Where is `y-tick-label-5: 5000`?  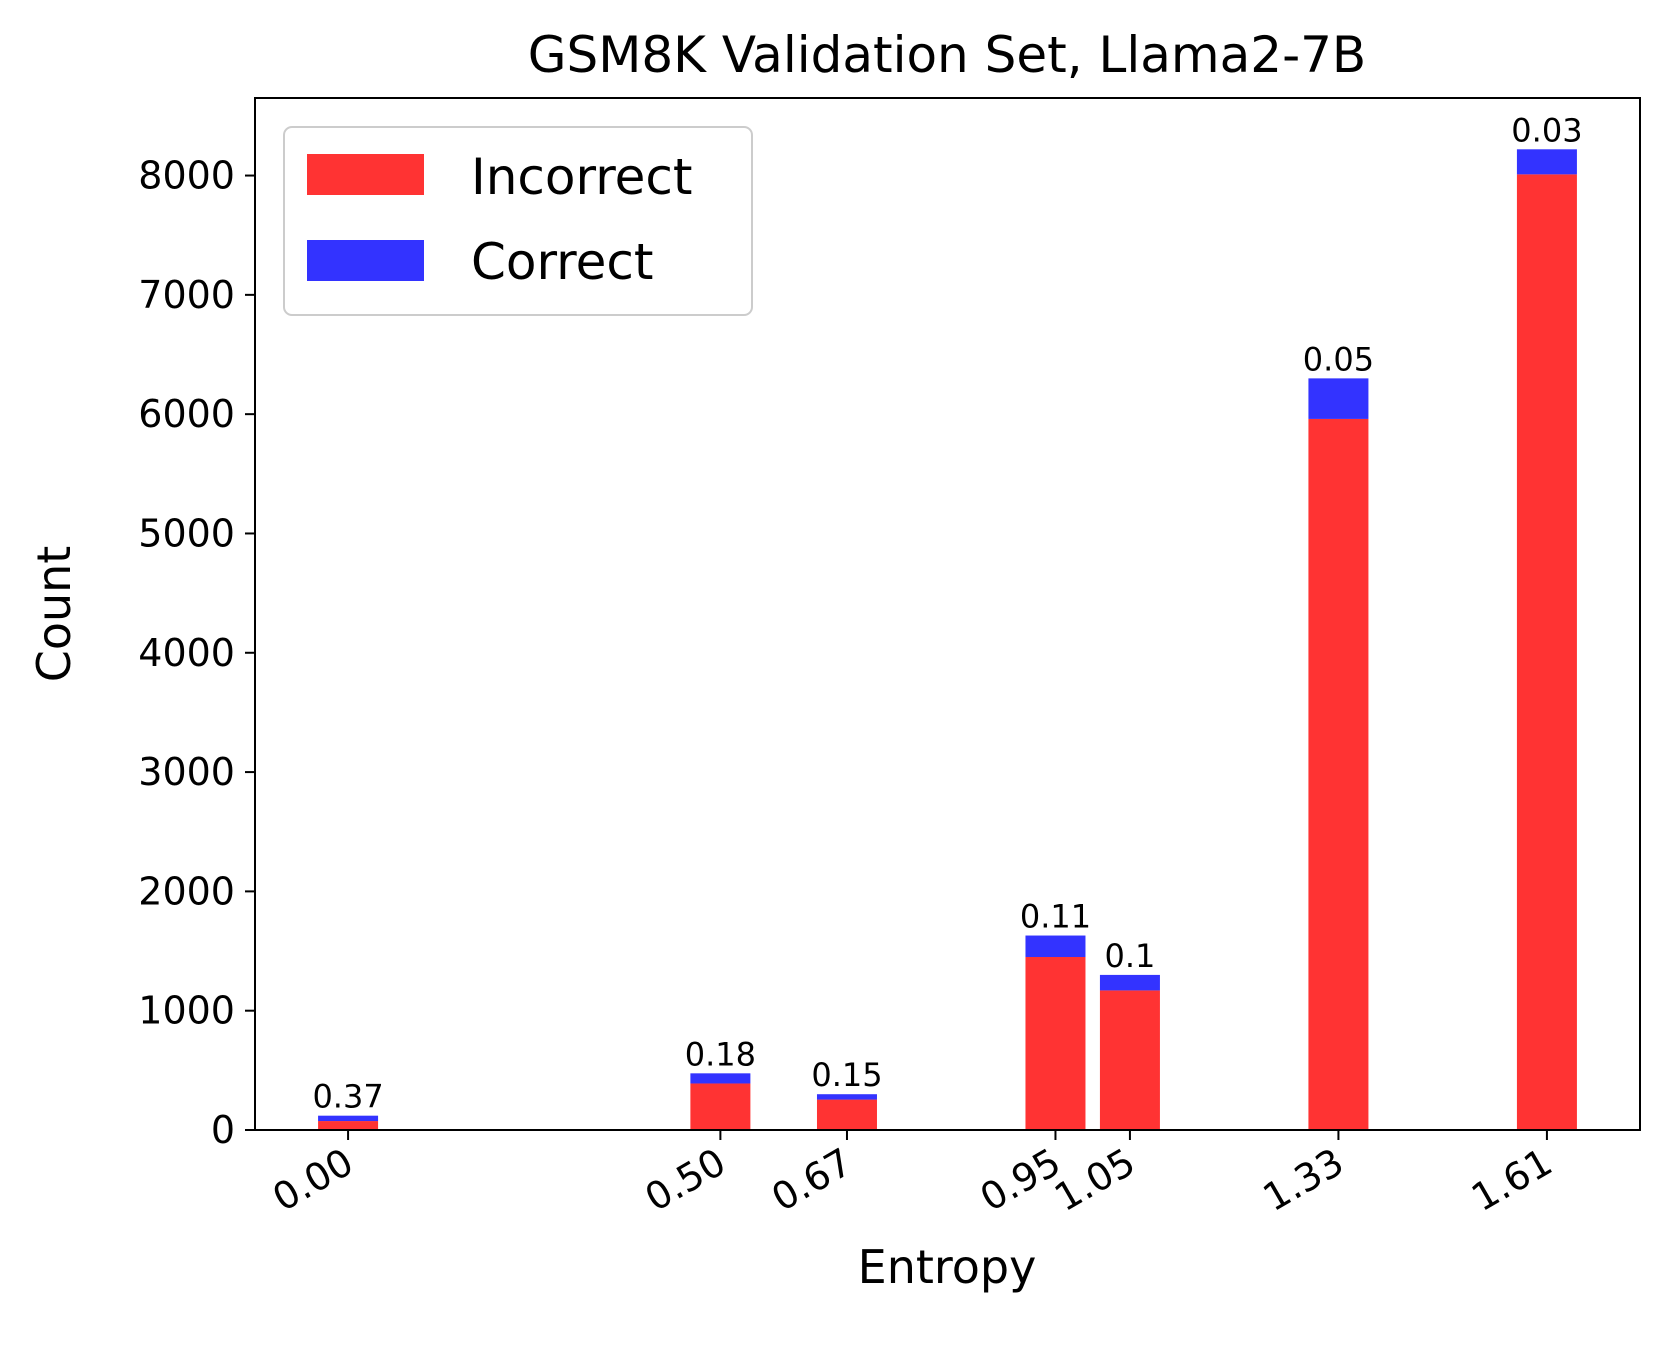 y-tick-label-5: 5000 is located at coordinates (186, 533).